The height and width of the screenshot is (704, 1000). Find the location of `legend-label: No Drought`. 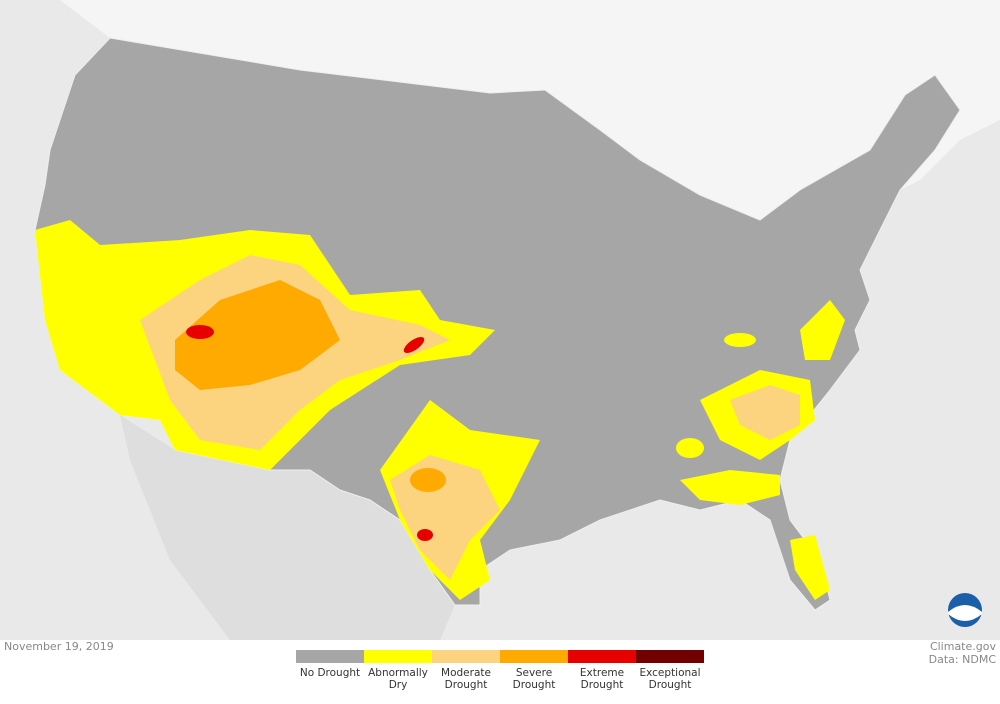

legend-label: No Drought is located at coordinates (330, 673).